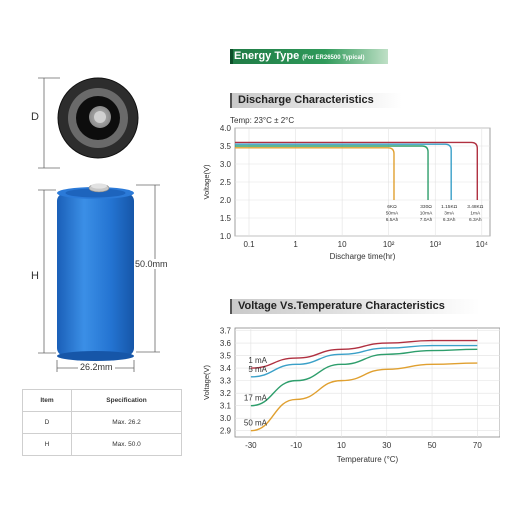  I want to click on energy-type-banner: Energy Type (For ER26500 Typical), so click(309, 56).